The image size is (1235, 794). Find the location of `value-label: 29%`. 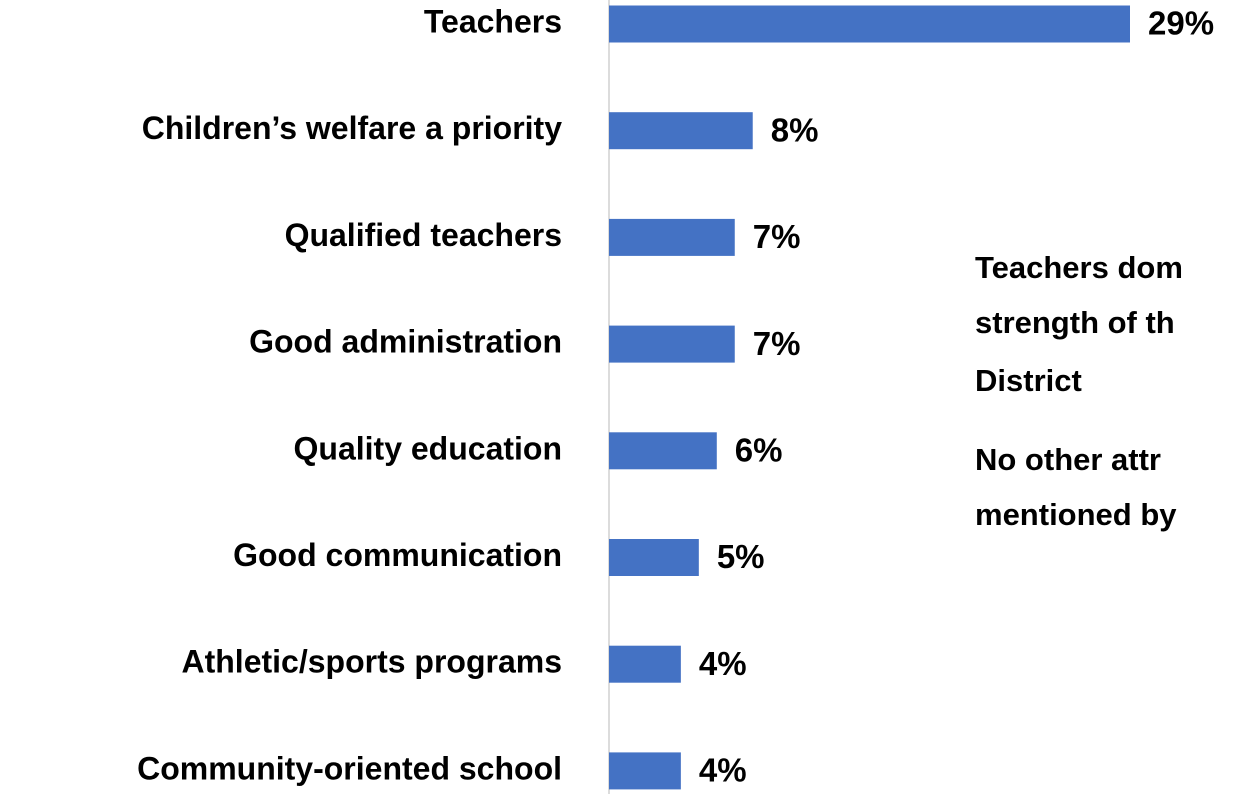

value-label: 29% is located at coordinates (1181, 23).